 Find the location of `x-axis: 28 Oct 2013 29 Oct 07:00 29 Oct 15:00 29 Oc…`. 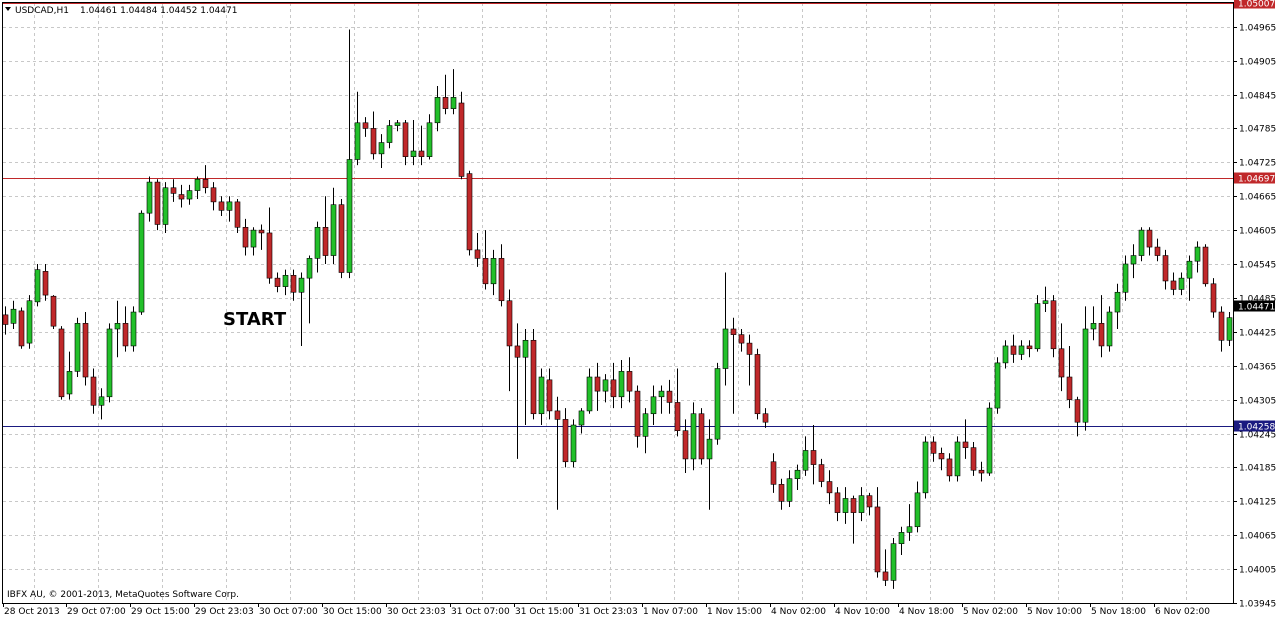

x-axis: 28 Oct 2013 29 Oct 07:00 29 Oct 15:00 29 Oc… is located at coordinates (606, 610).